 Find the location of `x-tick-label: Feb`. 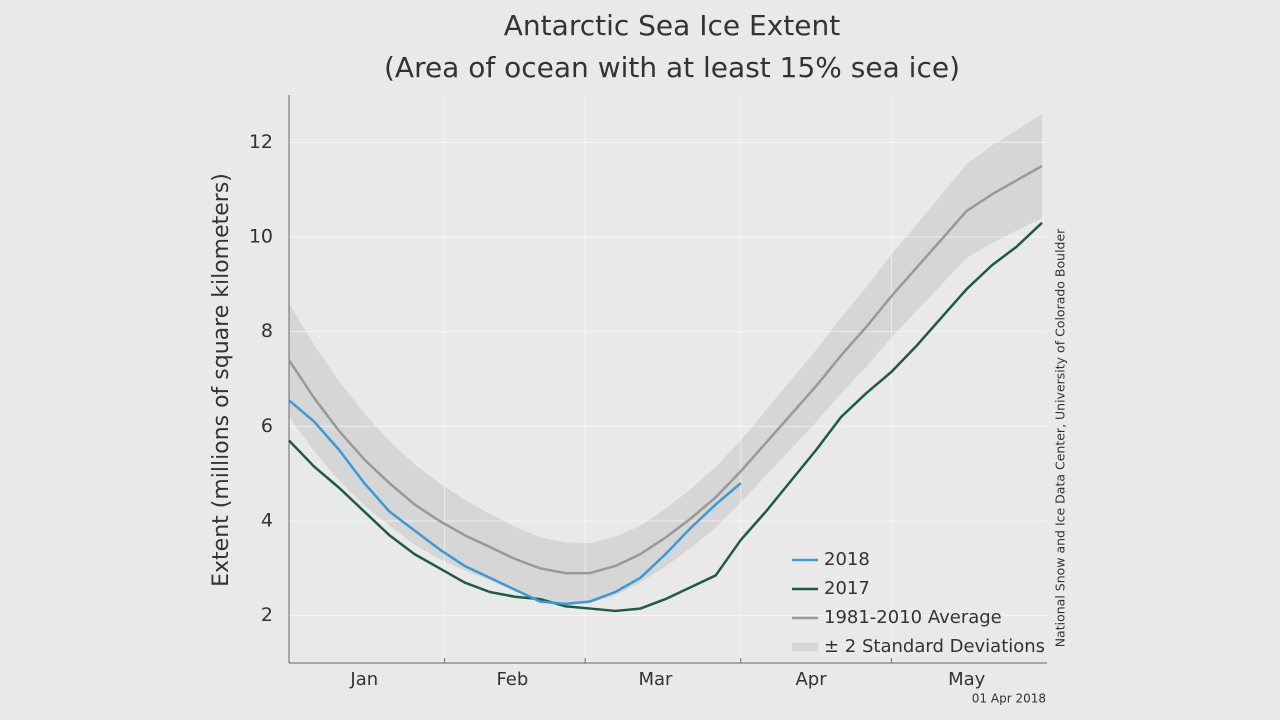

x-tick-label: Feb is located at coordinates (512, 679).